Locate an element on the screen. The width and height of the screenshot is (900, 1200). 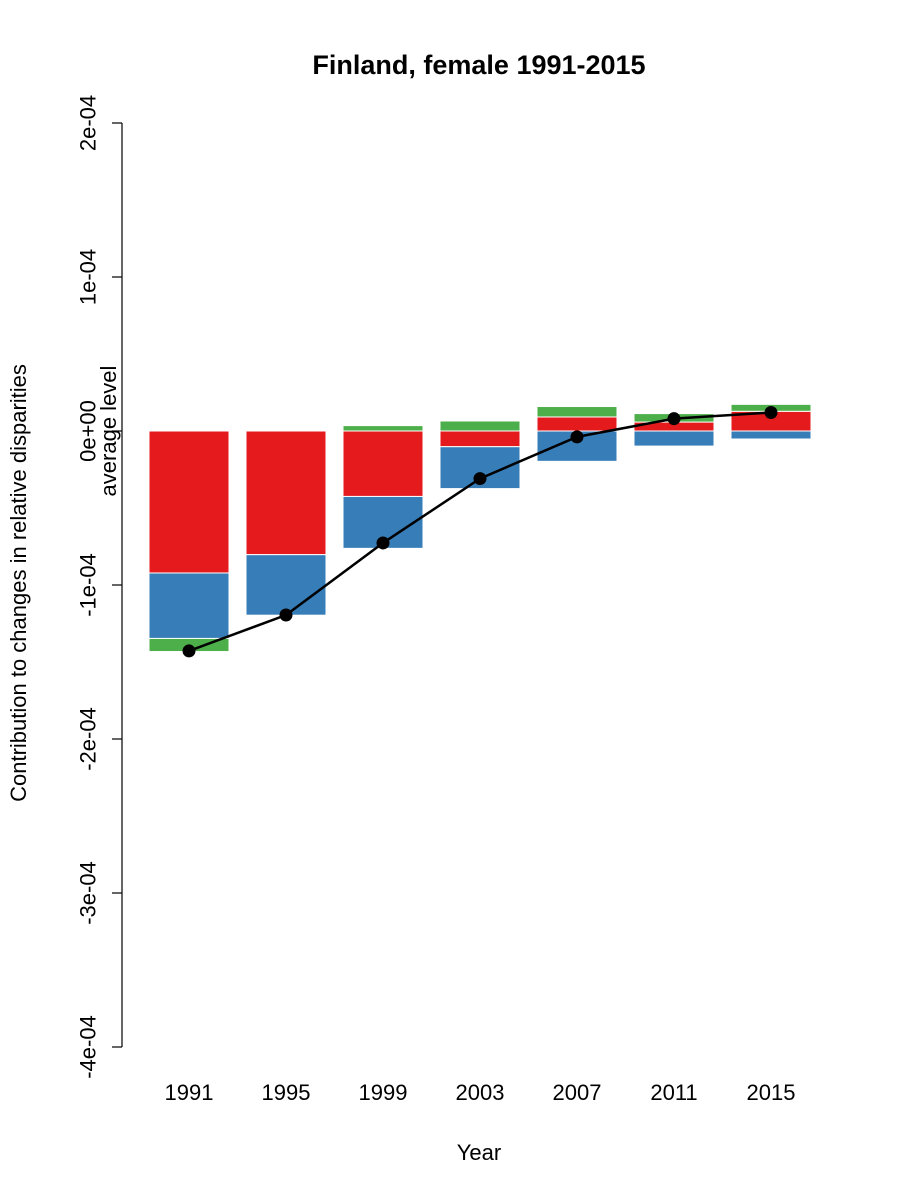
x-axis-label: Year is located at coordinates (479, 1152).